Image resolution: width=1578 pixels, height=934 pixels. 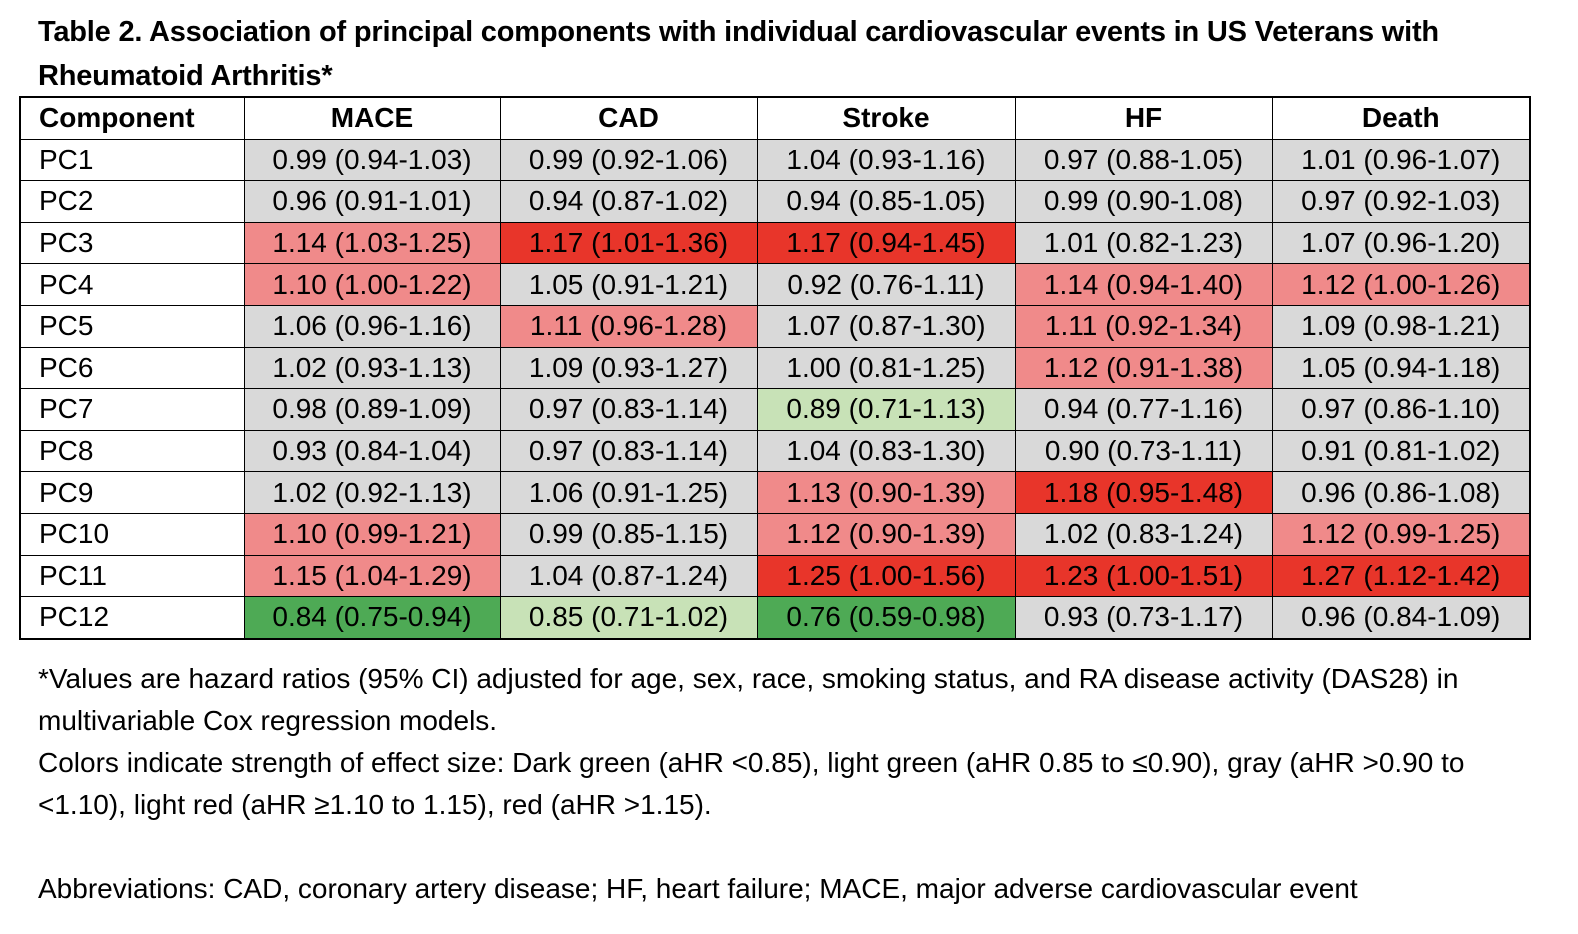 I want to click on hazard-ratio-cell-stroke: 1.07 (0.87-1.30), so click(x=886, y=326).